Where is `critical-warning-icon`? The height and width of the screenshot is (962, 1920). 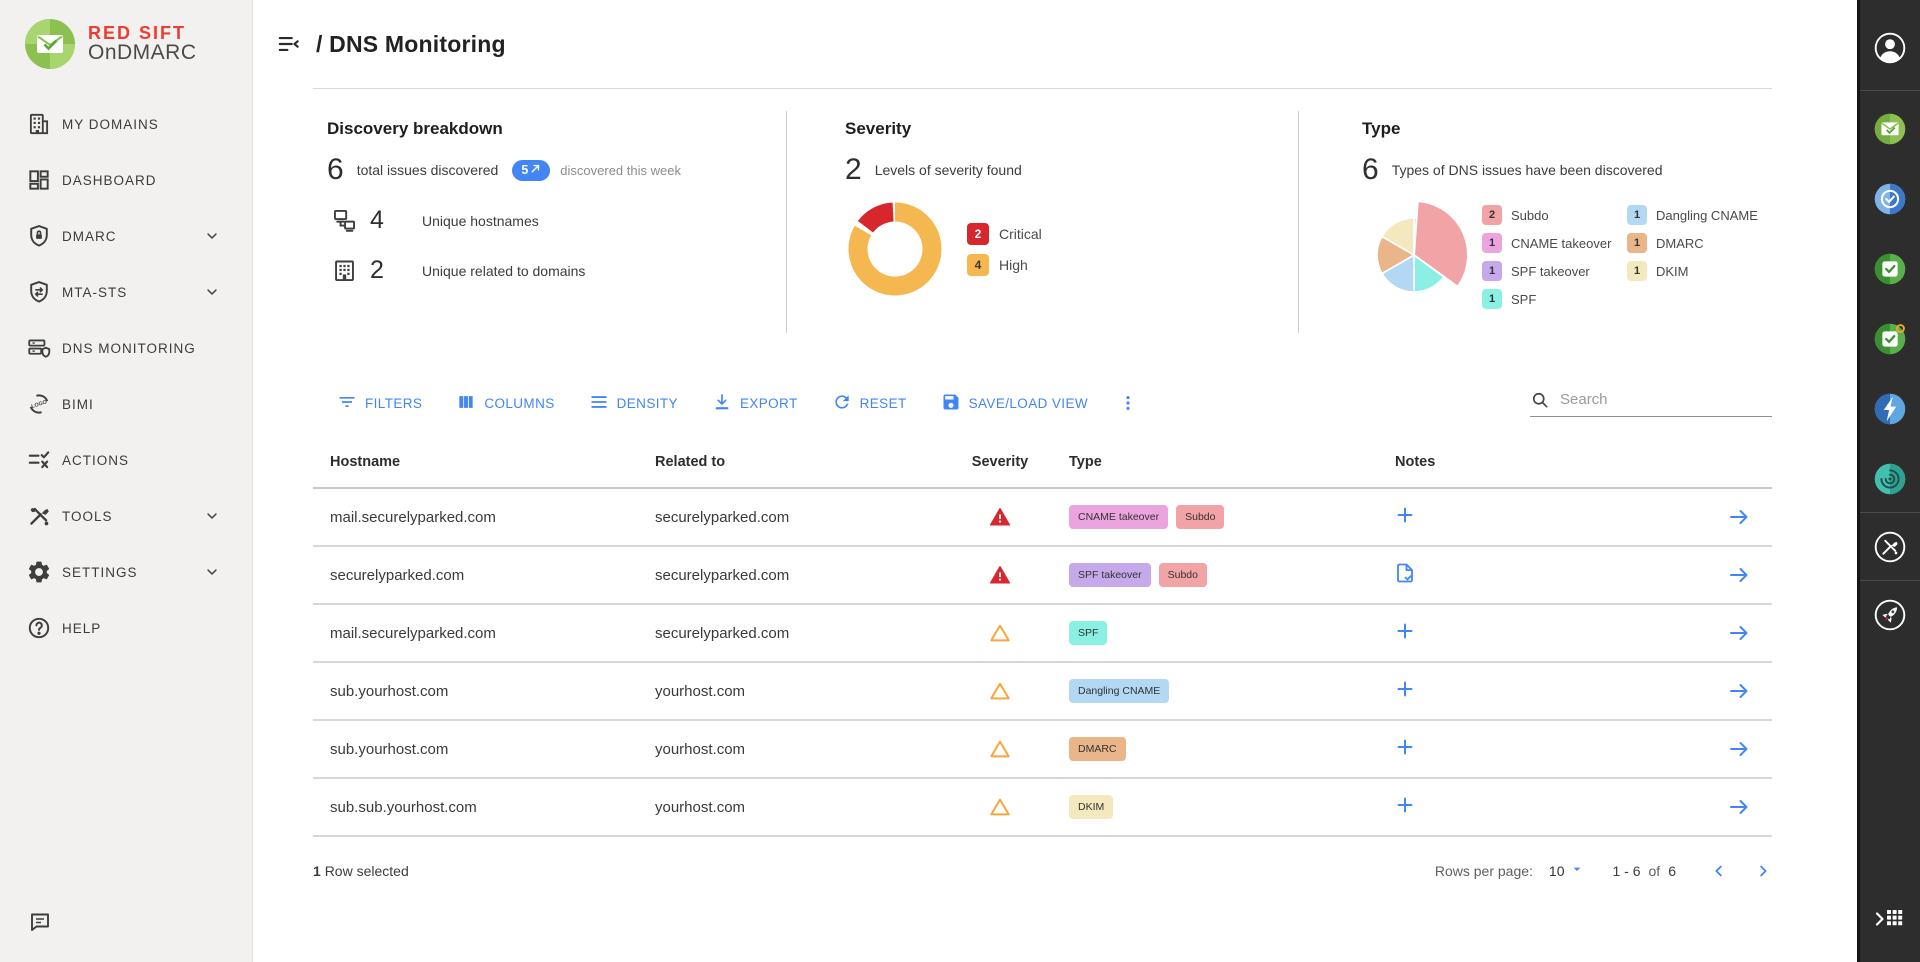 critical-warning-icon is located at coordinates (1000, 517).